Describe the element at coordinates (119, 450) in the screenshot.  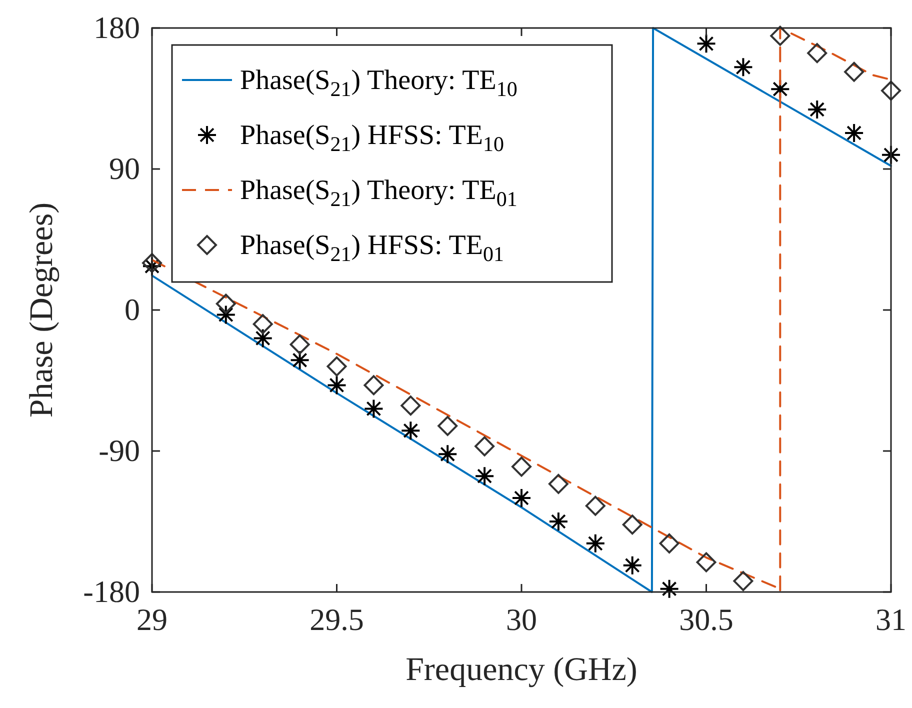
I see `y-tick-label: -90` at that location.